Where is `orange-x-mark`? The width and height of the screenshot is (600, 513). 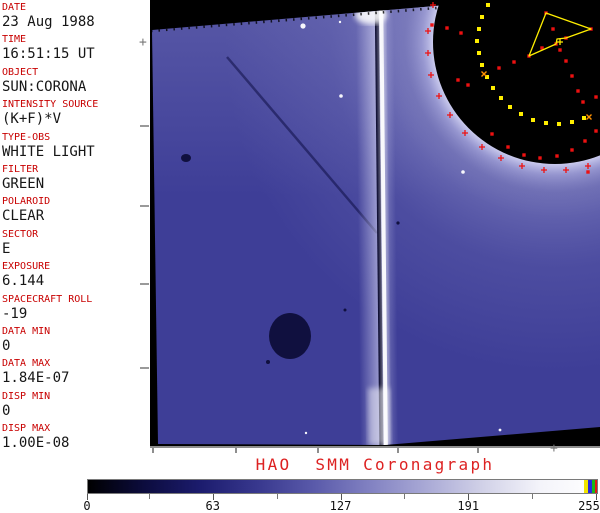 orange-x-mark is located at coordinates (484, 74).